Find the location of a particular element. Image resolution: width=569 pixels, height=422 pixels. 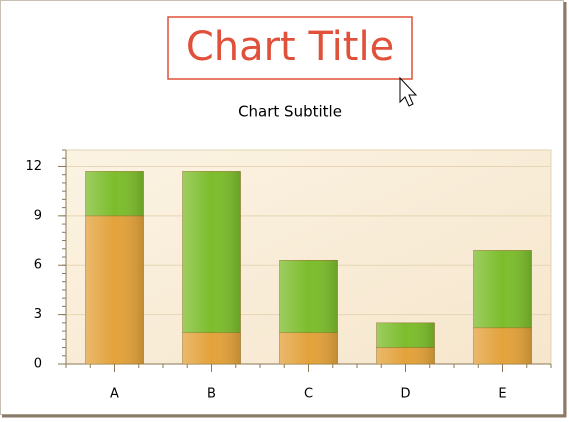

title-selection is located at coordinates (290, 48).